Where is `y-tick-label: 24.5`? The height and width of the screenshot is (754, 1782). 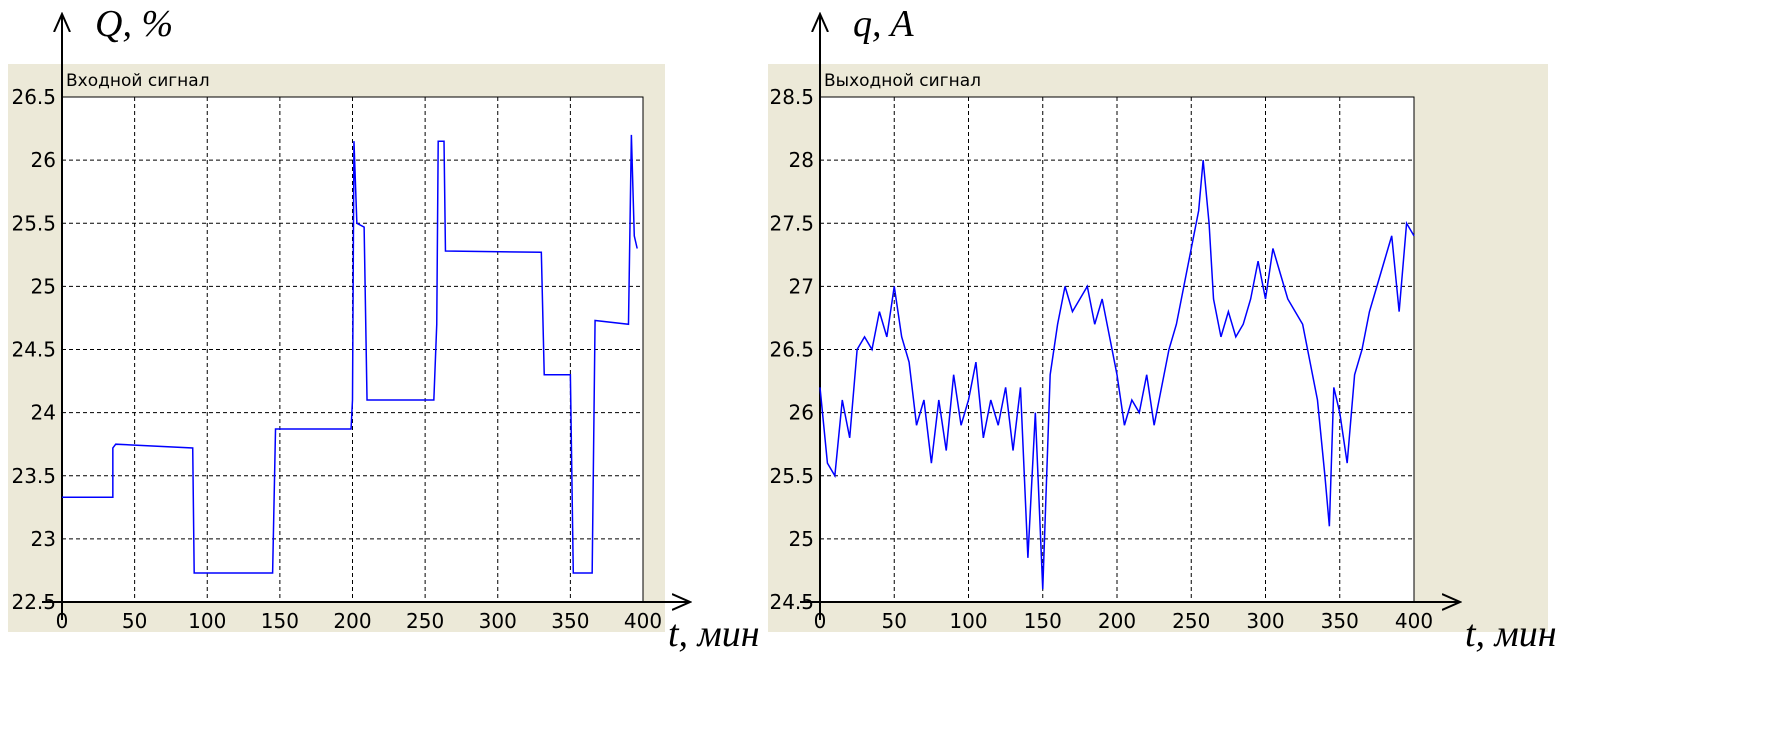 y-tick-label: 24.5 is located at coordinates (33, 350).